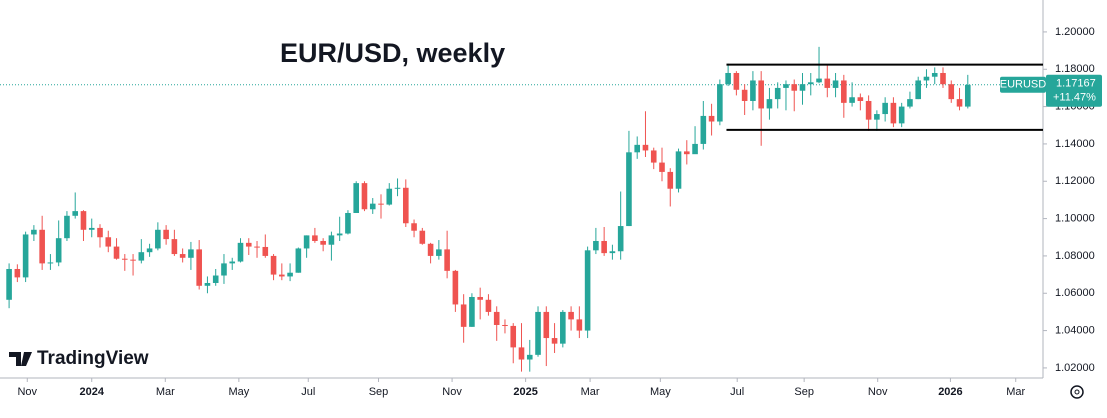 Image resolution: width=1107 pixels, height=418 pixels. I want to click on x-tick-label: Jul, so click(308, 392).